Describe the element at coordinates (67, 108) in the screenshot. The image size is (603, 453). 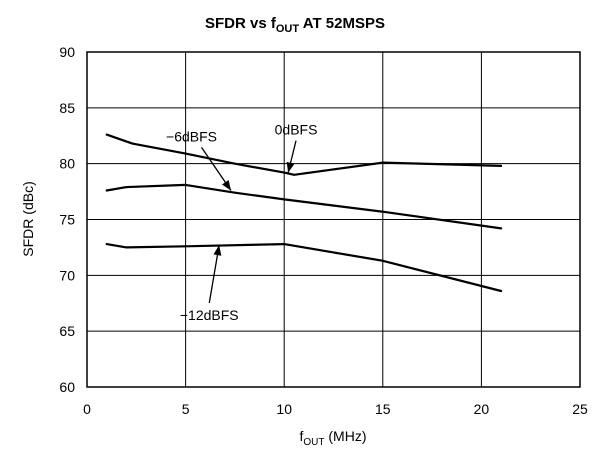
I see `y-tick-label-5: 85` at that location.